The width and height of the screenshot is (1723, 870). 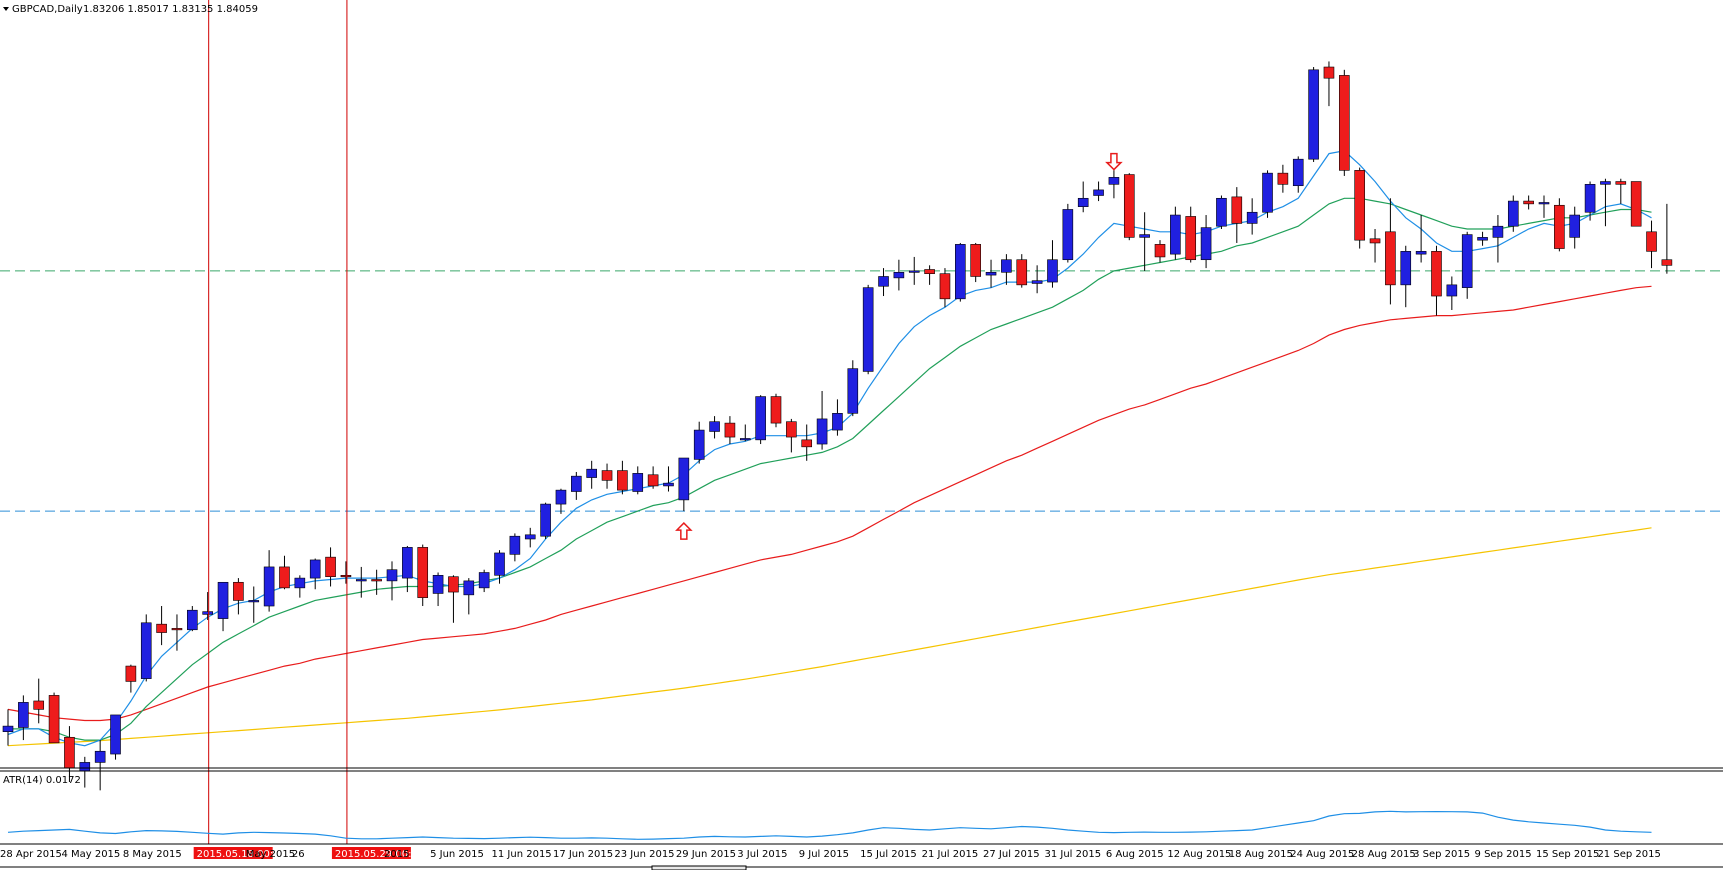 What do you see at coordinates (396, 854) in the screenshot?
I see `x-tick-label: 2015` at bounding box center [396, 854].